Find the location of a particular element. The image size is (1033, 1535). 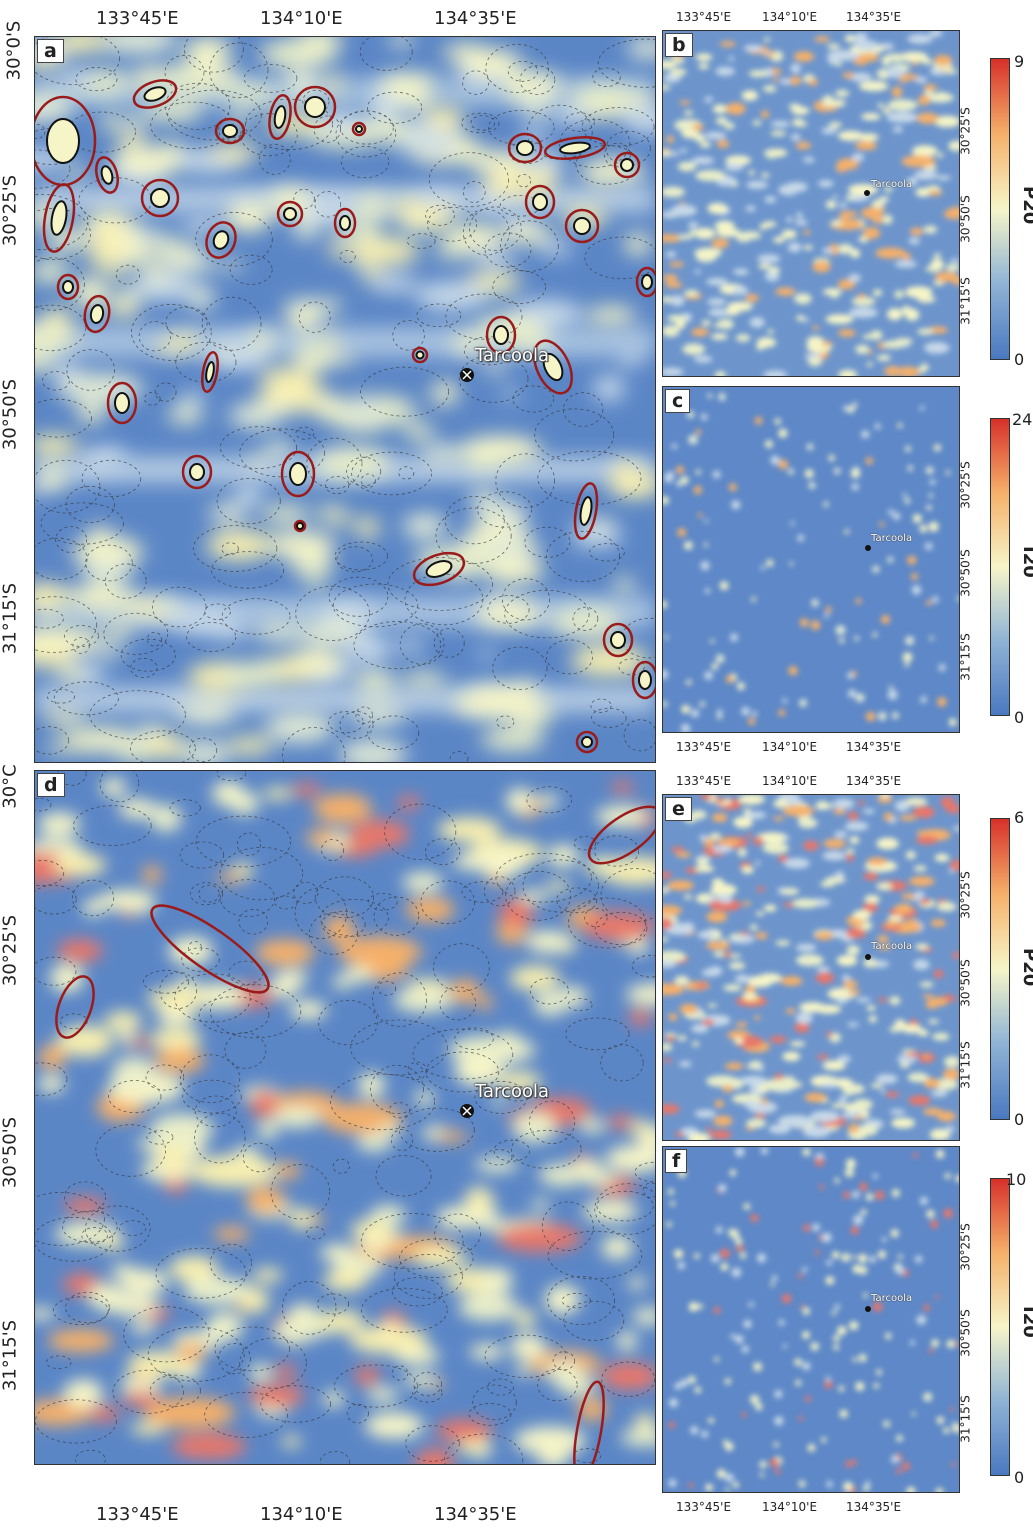

panel-label-f: f is located at coordinates (676, 1161).